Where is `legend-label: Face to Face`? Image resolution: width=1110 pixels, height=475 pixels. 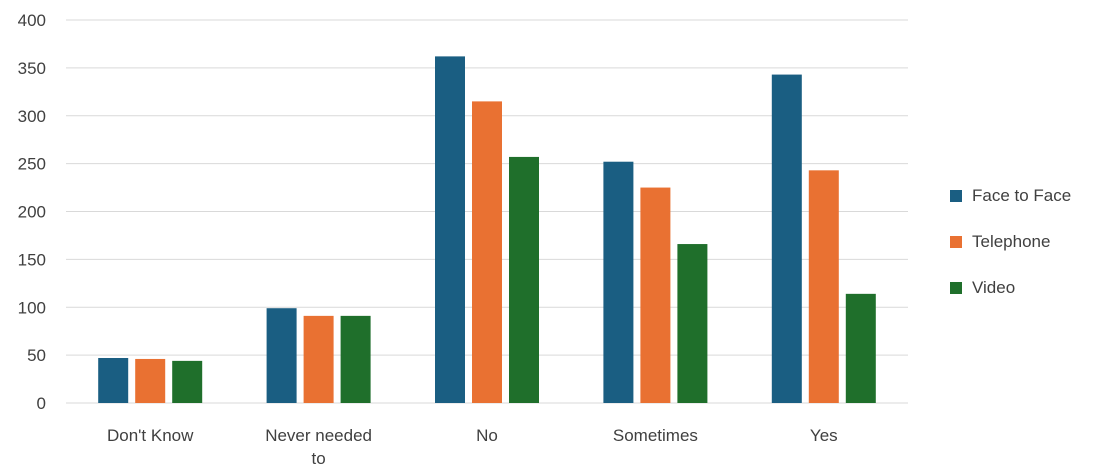
legend-label: Face to Face is located at coordinates (1022, 195).